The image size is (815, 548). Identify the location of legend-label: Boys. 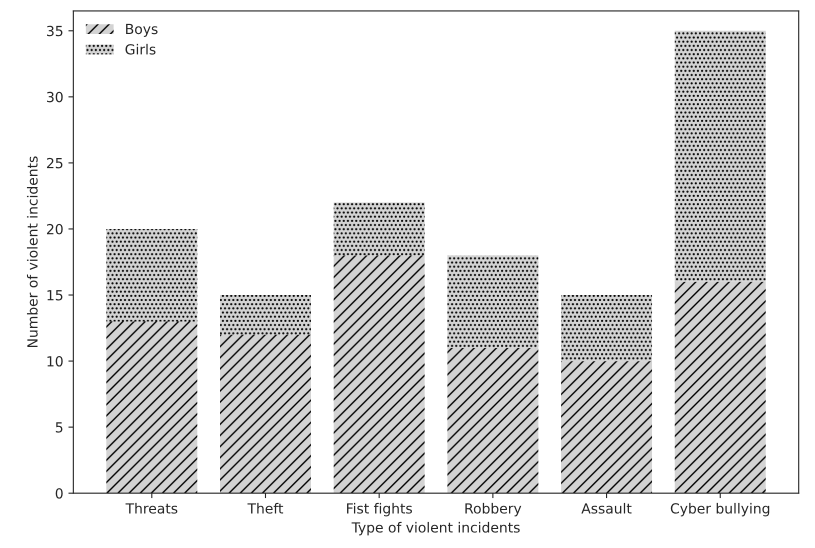
(142, 30).